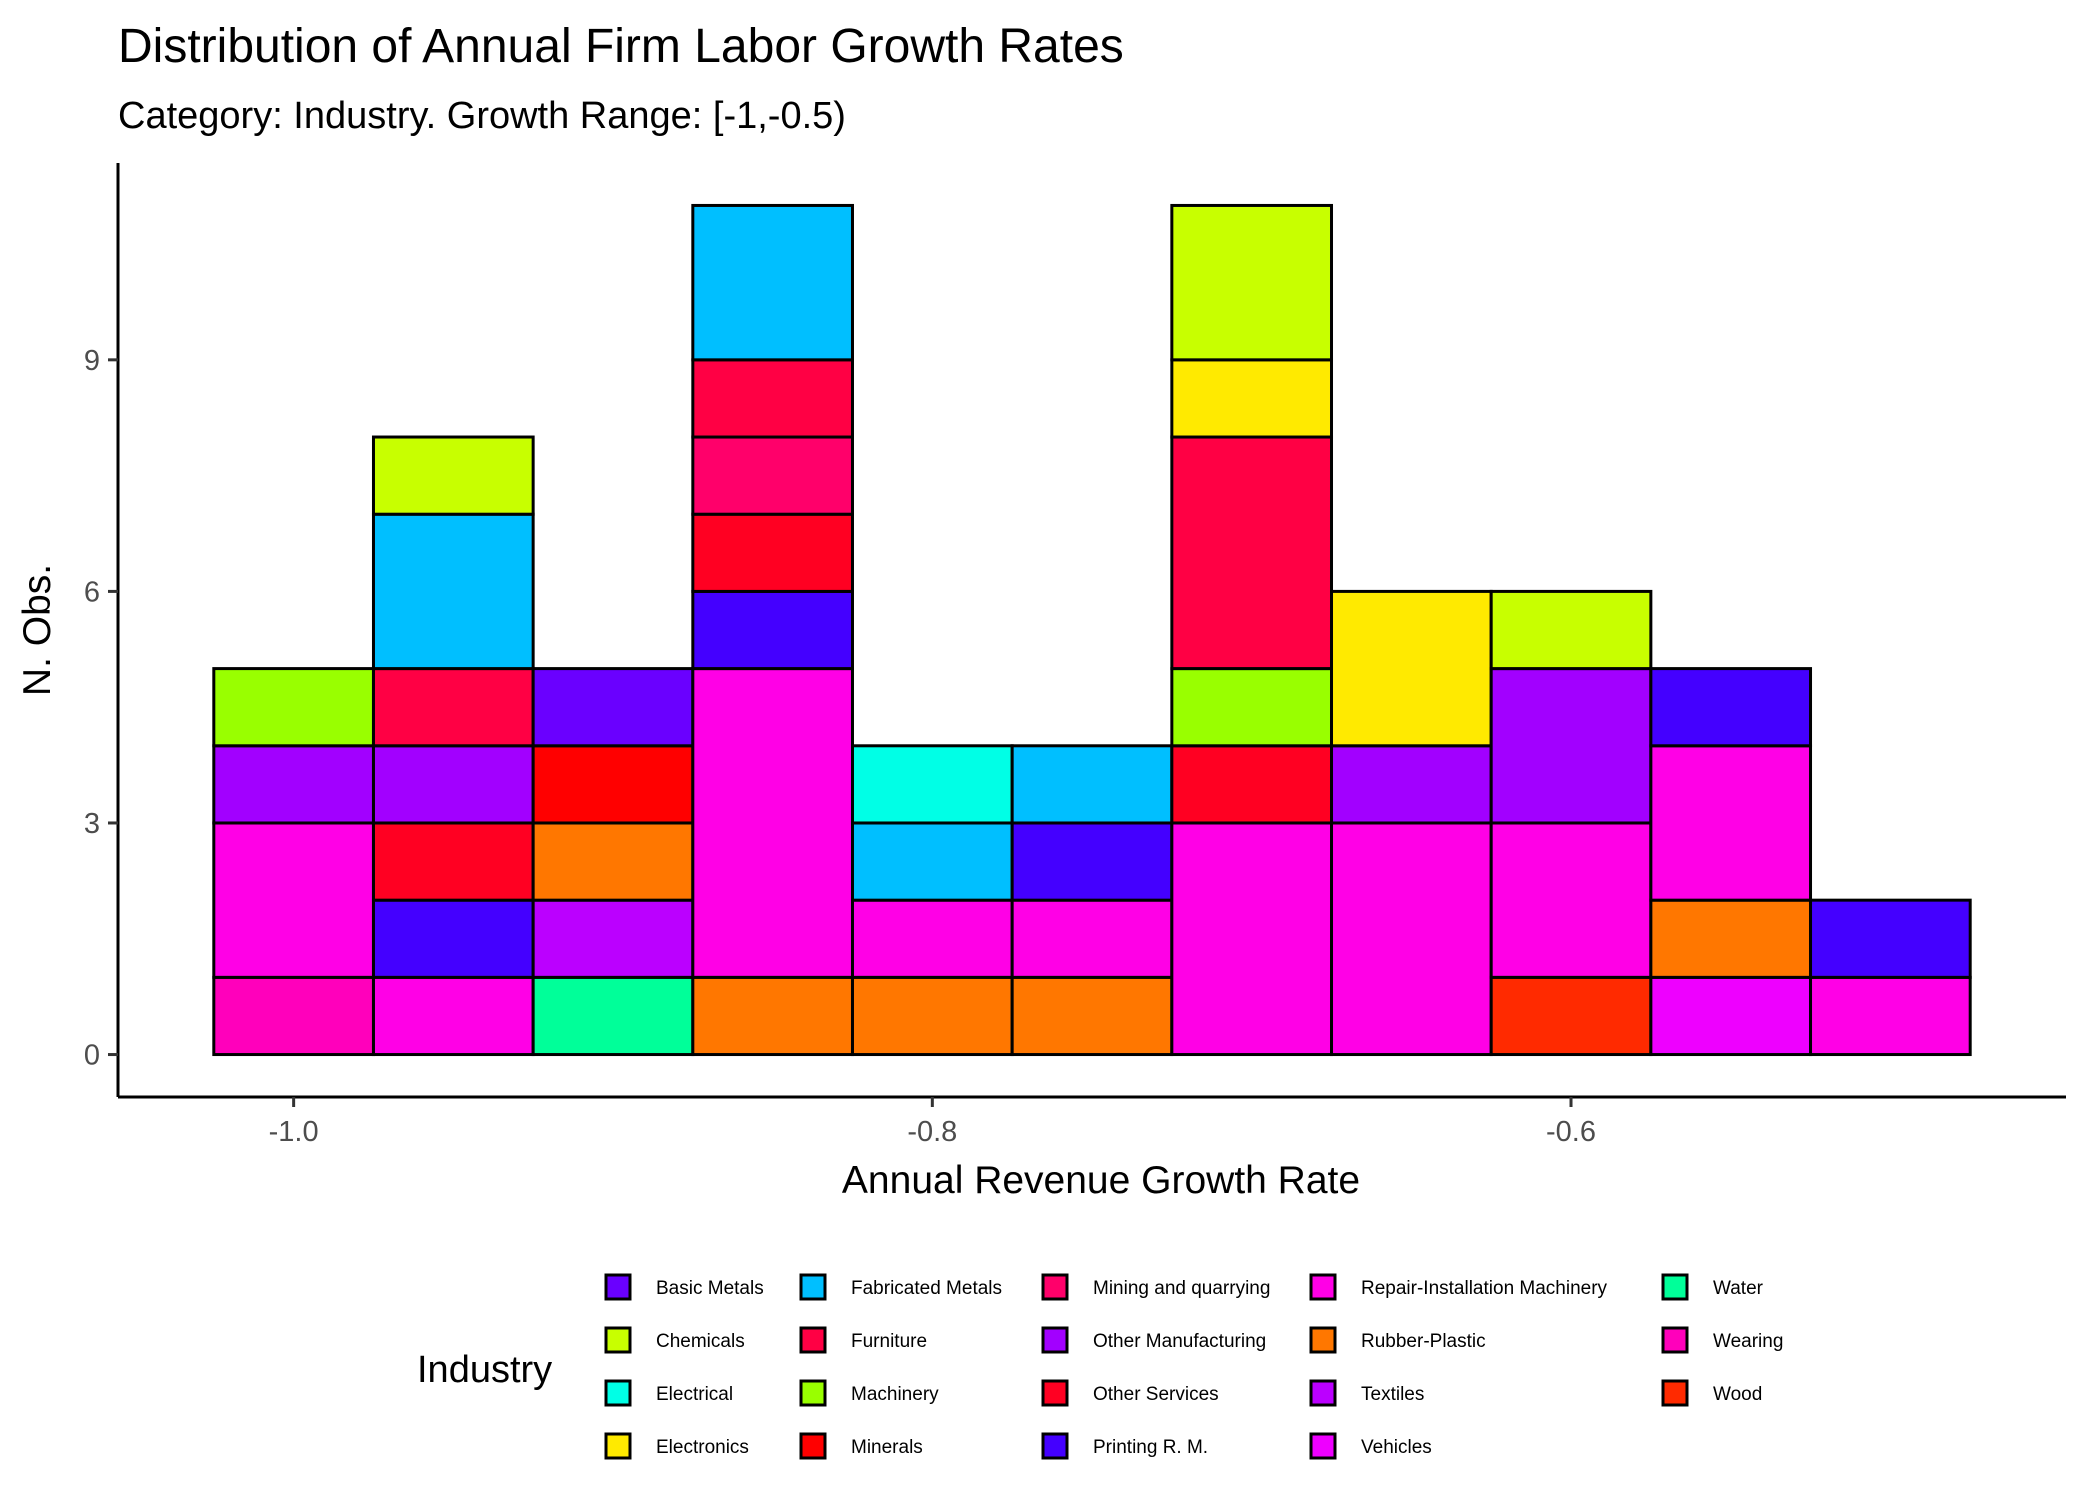 This screenshot has width=2100, height=1500. Describe the element at coordinates (1252, 553) in the screenshot. I see `bar-segment-6-furniture` at that location.